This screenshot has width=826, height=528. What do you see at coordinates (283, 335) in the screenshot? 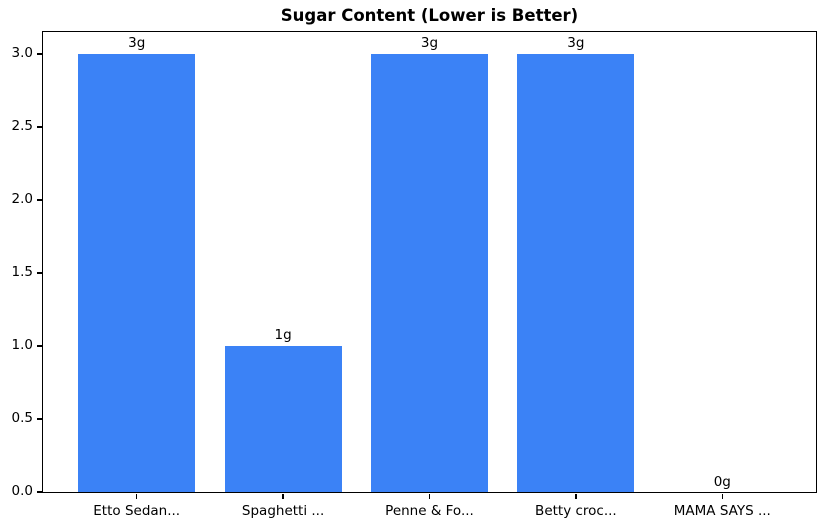
I see `bar-value-label: 1g` at bounding box center [283, 335].